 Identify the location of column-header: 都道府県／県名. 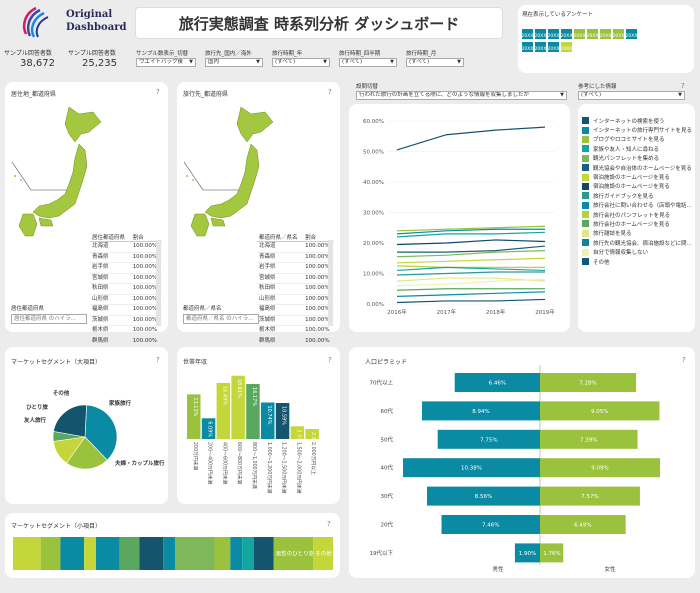
(280, 237).